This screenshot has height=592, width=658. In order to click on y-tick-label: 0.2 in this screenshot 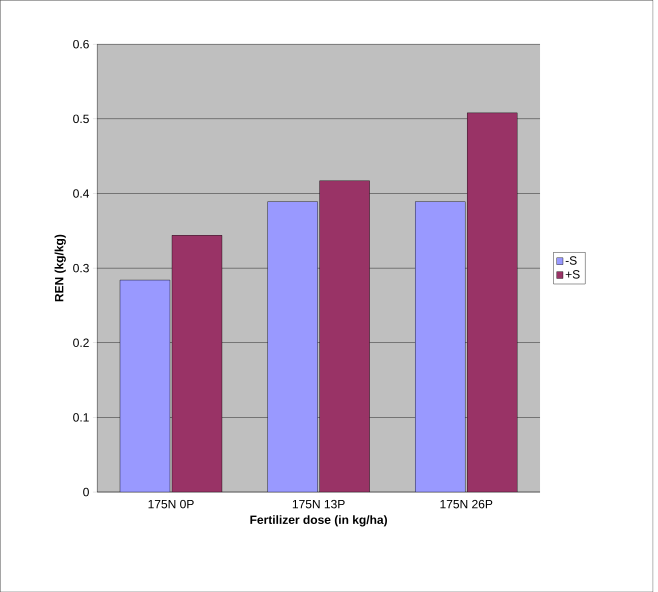, I will do `click(81, 342)`.